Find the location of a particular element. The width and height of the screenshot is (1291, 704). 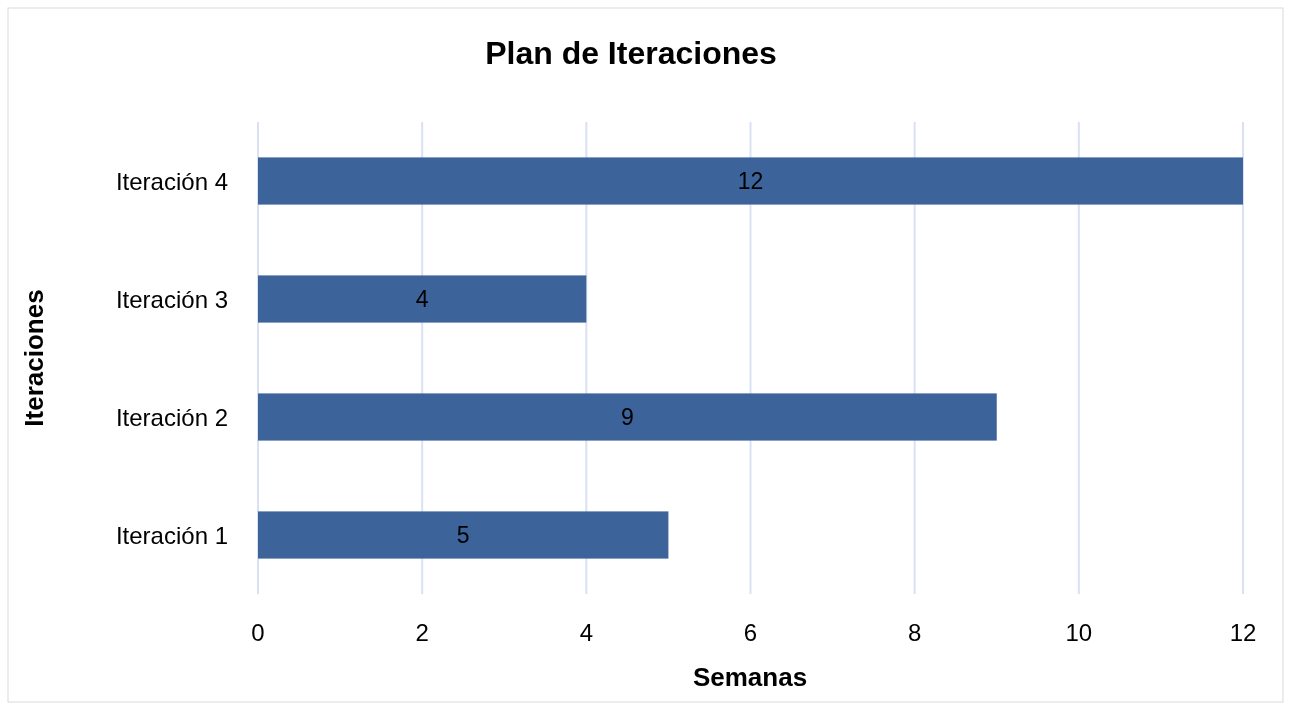

x-tick-label: 2 is located at coordinates (422, 632).